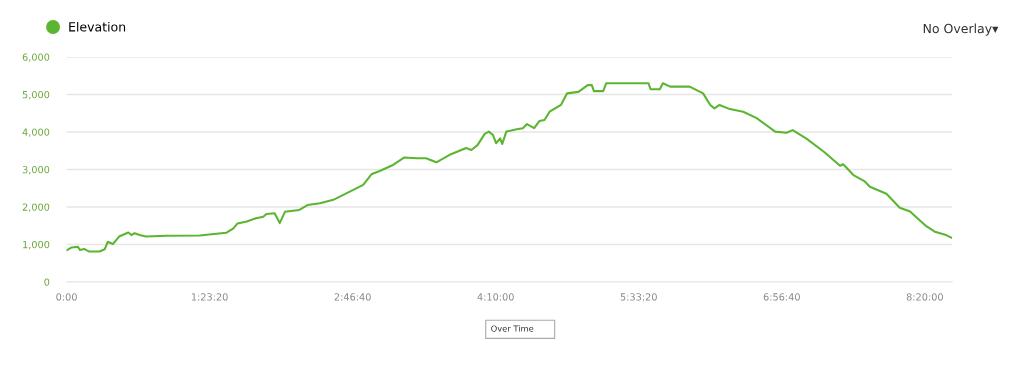 The height and width of the screenshot is (370, 1024). What do you see at coordinates (924, 297) in the screenshot?
I see `x-tick-label: 8:20:00` at bounding box center [924, 297].